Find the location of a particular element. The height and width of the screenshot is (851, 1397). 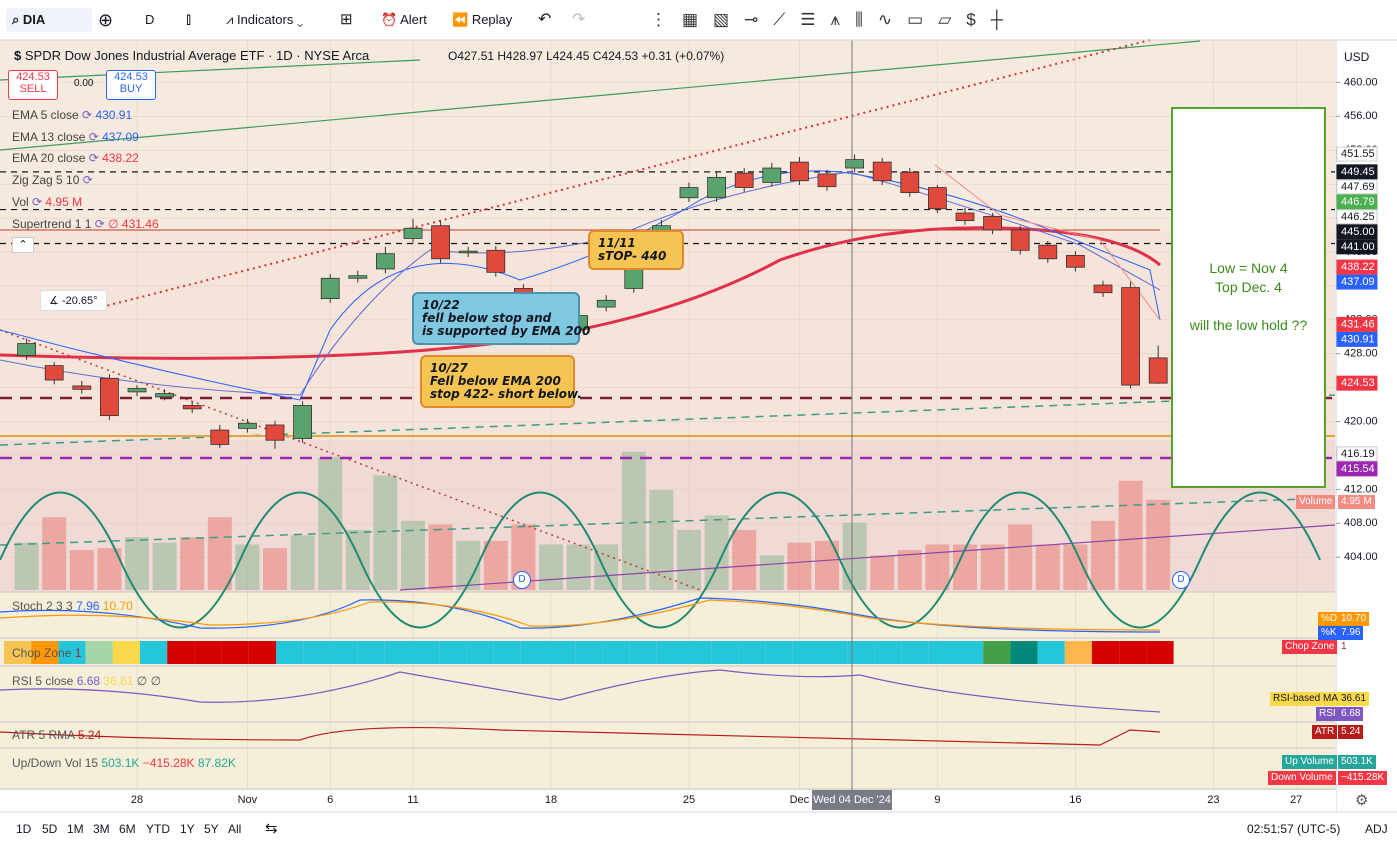

stoch-d is located at coordinates (580, 615).